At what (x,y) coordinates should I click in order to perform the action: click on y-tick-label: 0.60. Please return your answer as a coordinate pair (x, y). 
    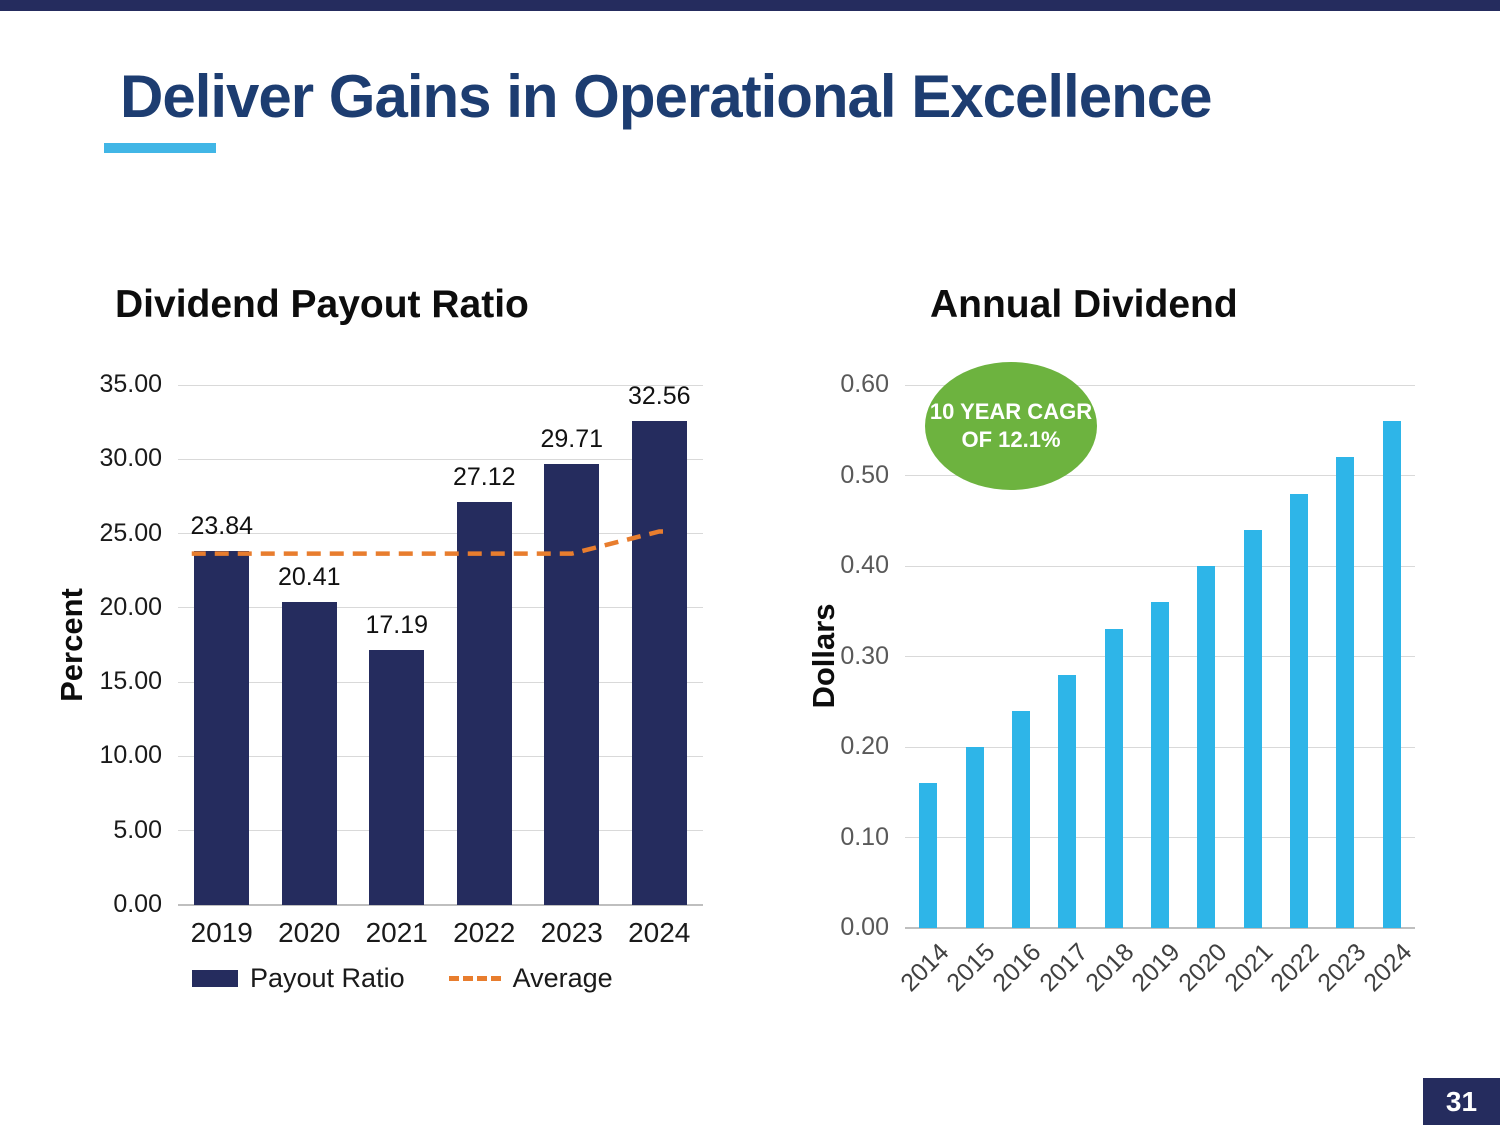
    Looking at the image, I should click on (864, 384).